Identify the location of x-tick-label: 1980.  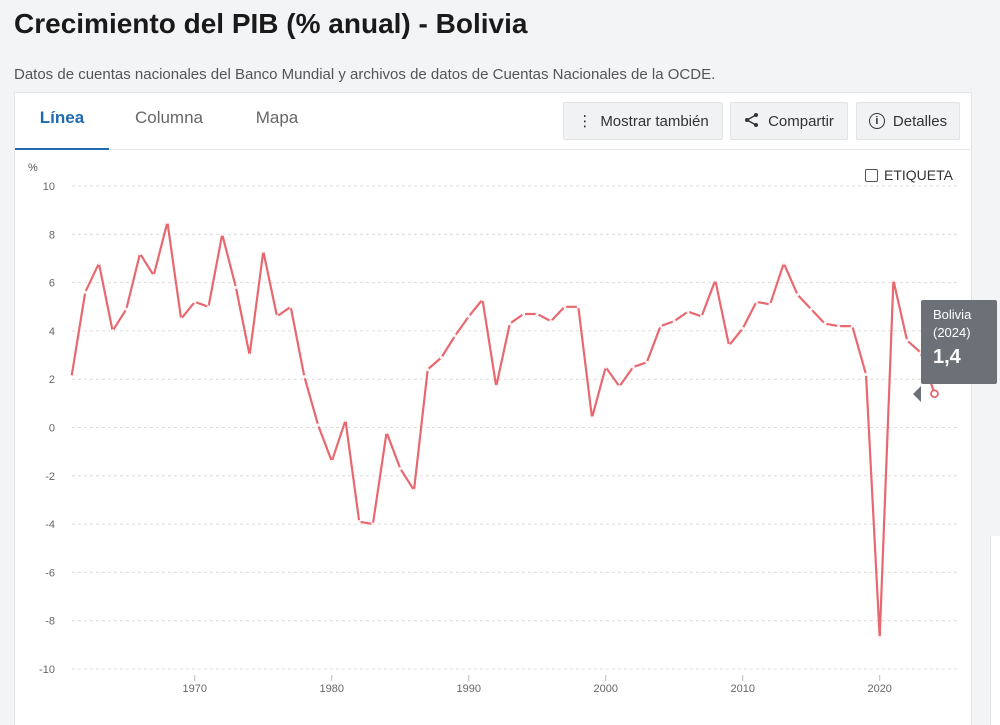
(332, 689).